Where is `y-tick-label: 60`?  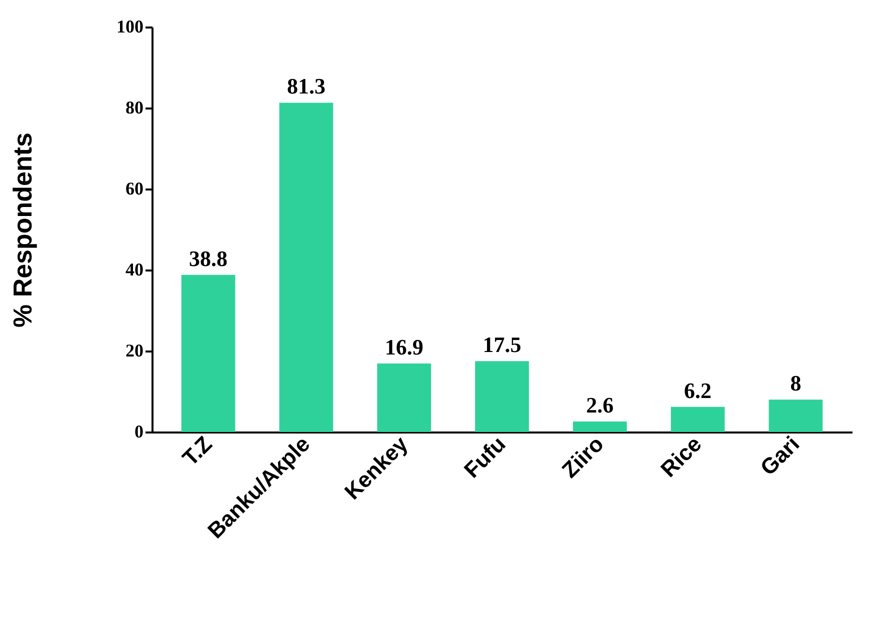
y-tick-label: 60 is located at coordinates (135, 188).